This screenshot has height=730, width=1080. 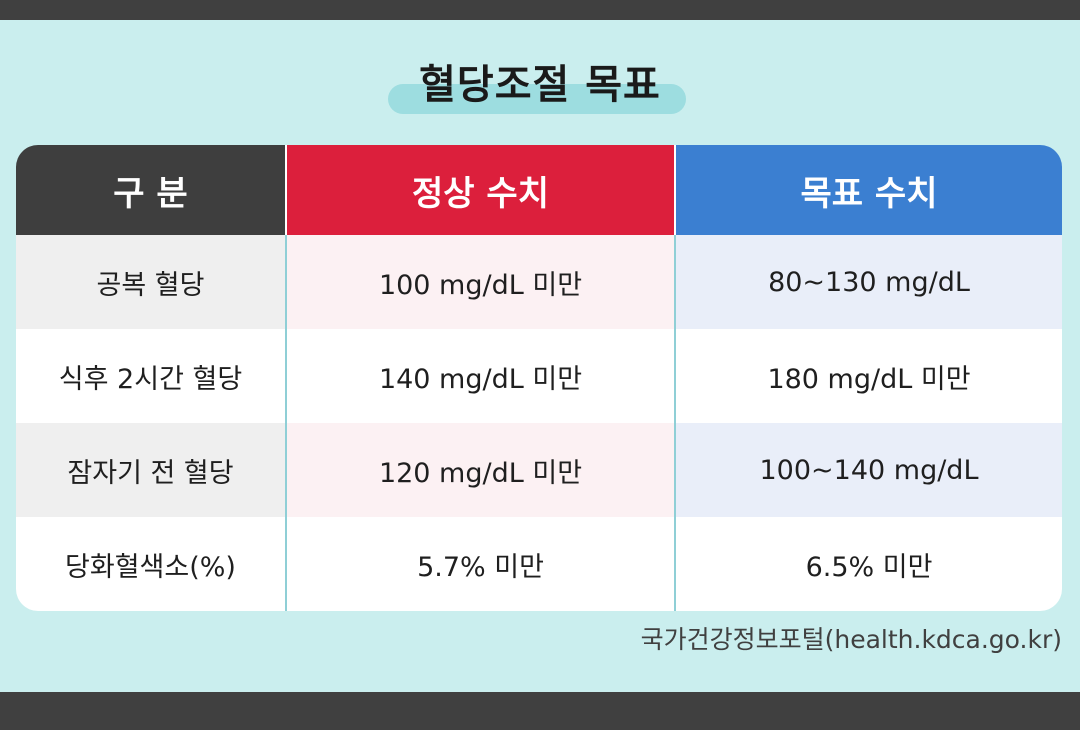 I want to click on normal-value: 5.7% 미만, so click(x=479, y=564).